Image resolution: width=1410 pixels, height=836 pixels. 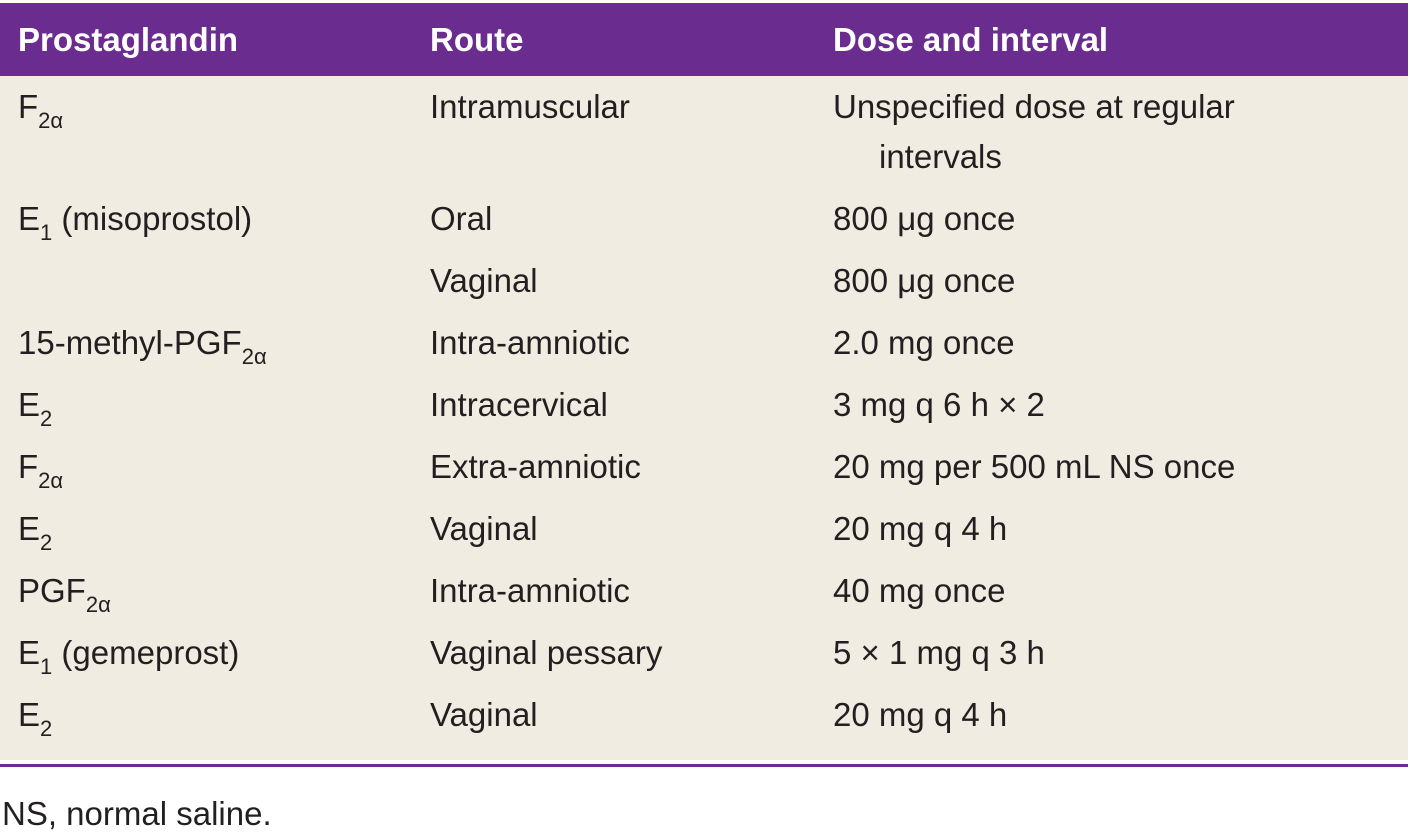 I want to click on route-cell: Vaginal pessary, so click(x=546, y=652).